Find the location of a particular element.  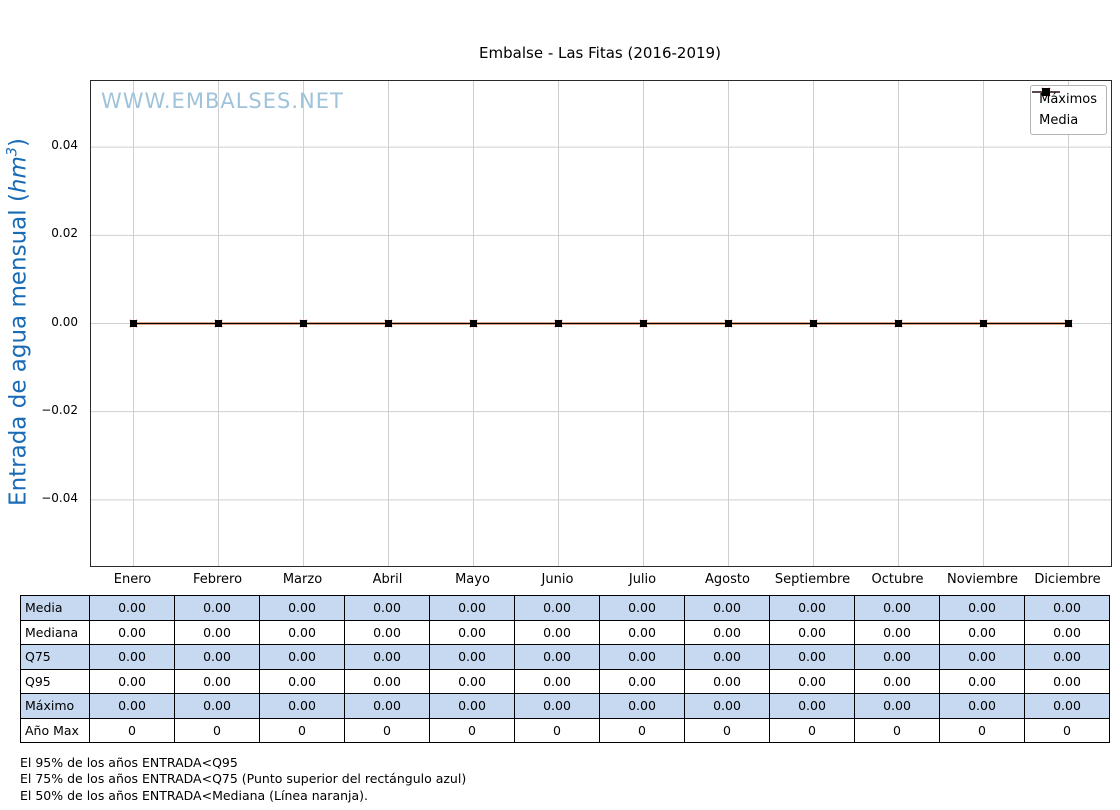

x-tick-label: Enero is located at coordinates (132, 579).